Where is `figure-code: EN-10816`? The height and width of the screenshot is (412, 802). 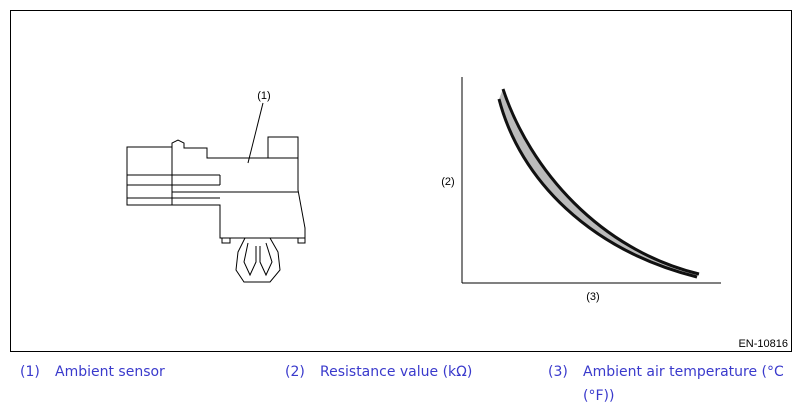
figure-code: EN-10816 is located at coordinates (763, 344).